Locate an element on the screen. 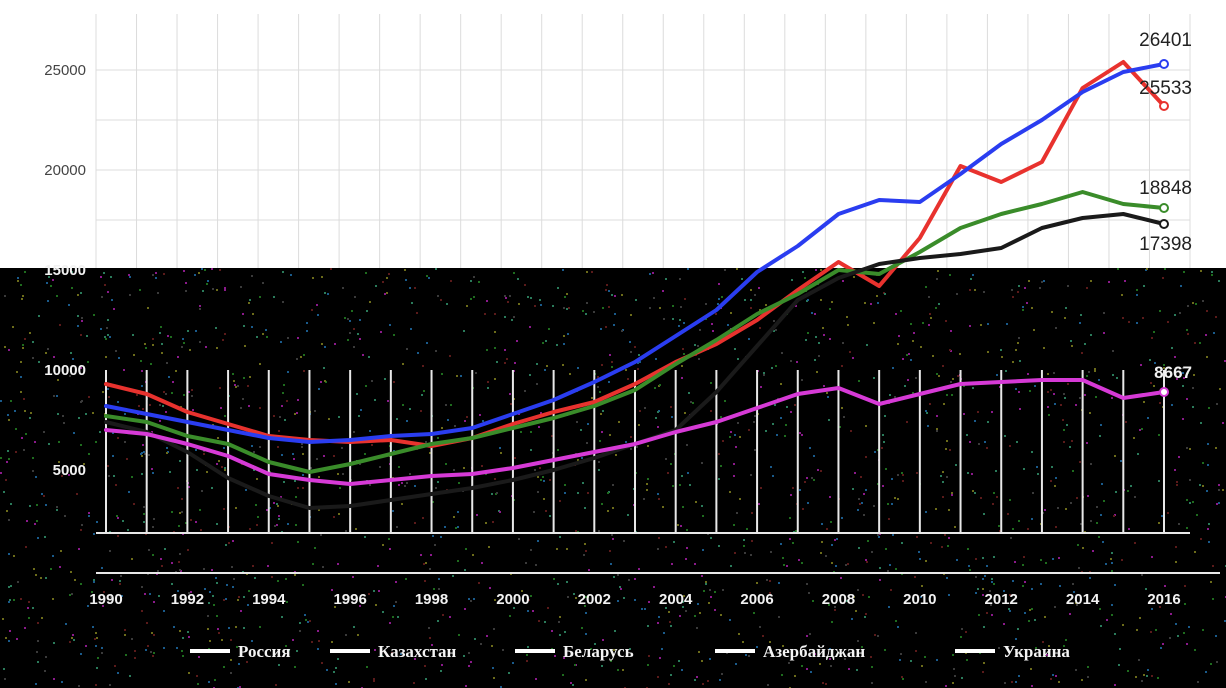 Image resolution: width=1226 pixels, height=688 pixels. y-tick-label: 5000 is located at coordinates (69, 470).